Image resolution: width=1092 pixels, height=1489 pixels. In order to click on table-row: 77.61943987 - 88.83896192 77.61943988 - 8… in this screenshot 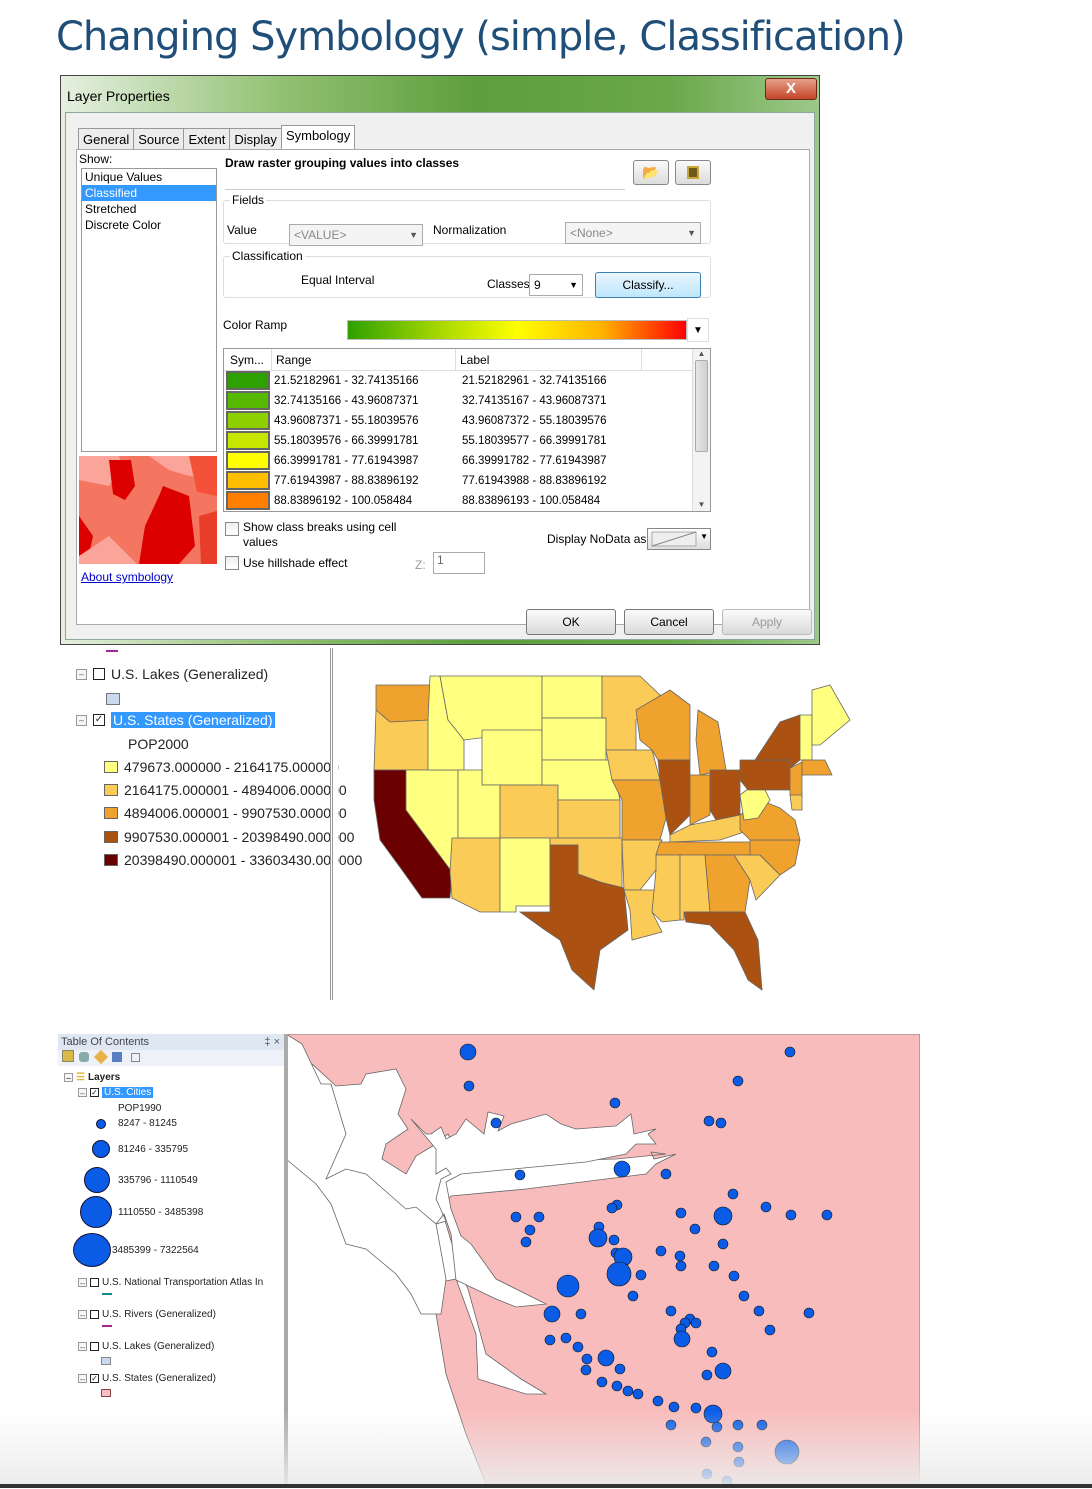, I will do `click(467, 481)`.